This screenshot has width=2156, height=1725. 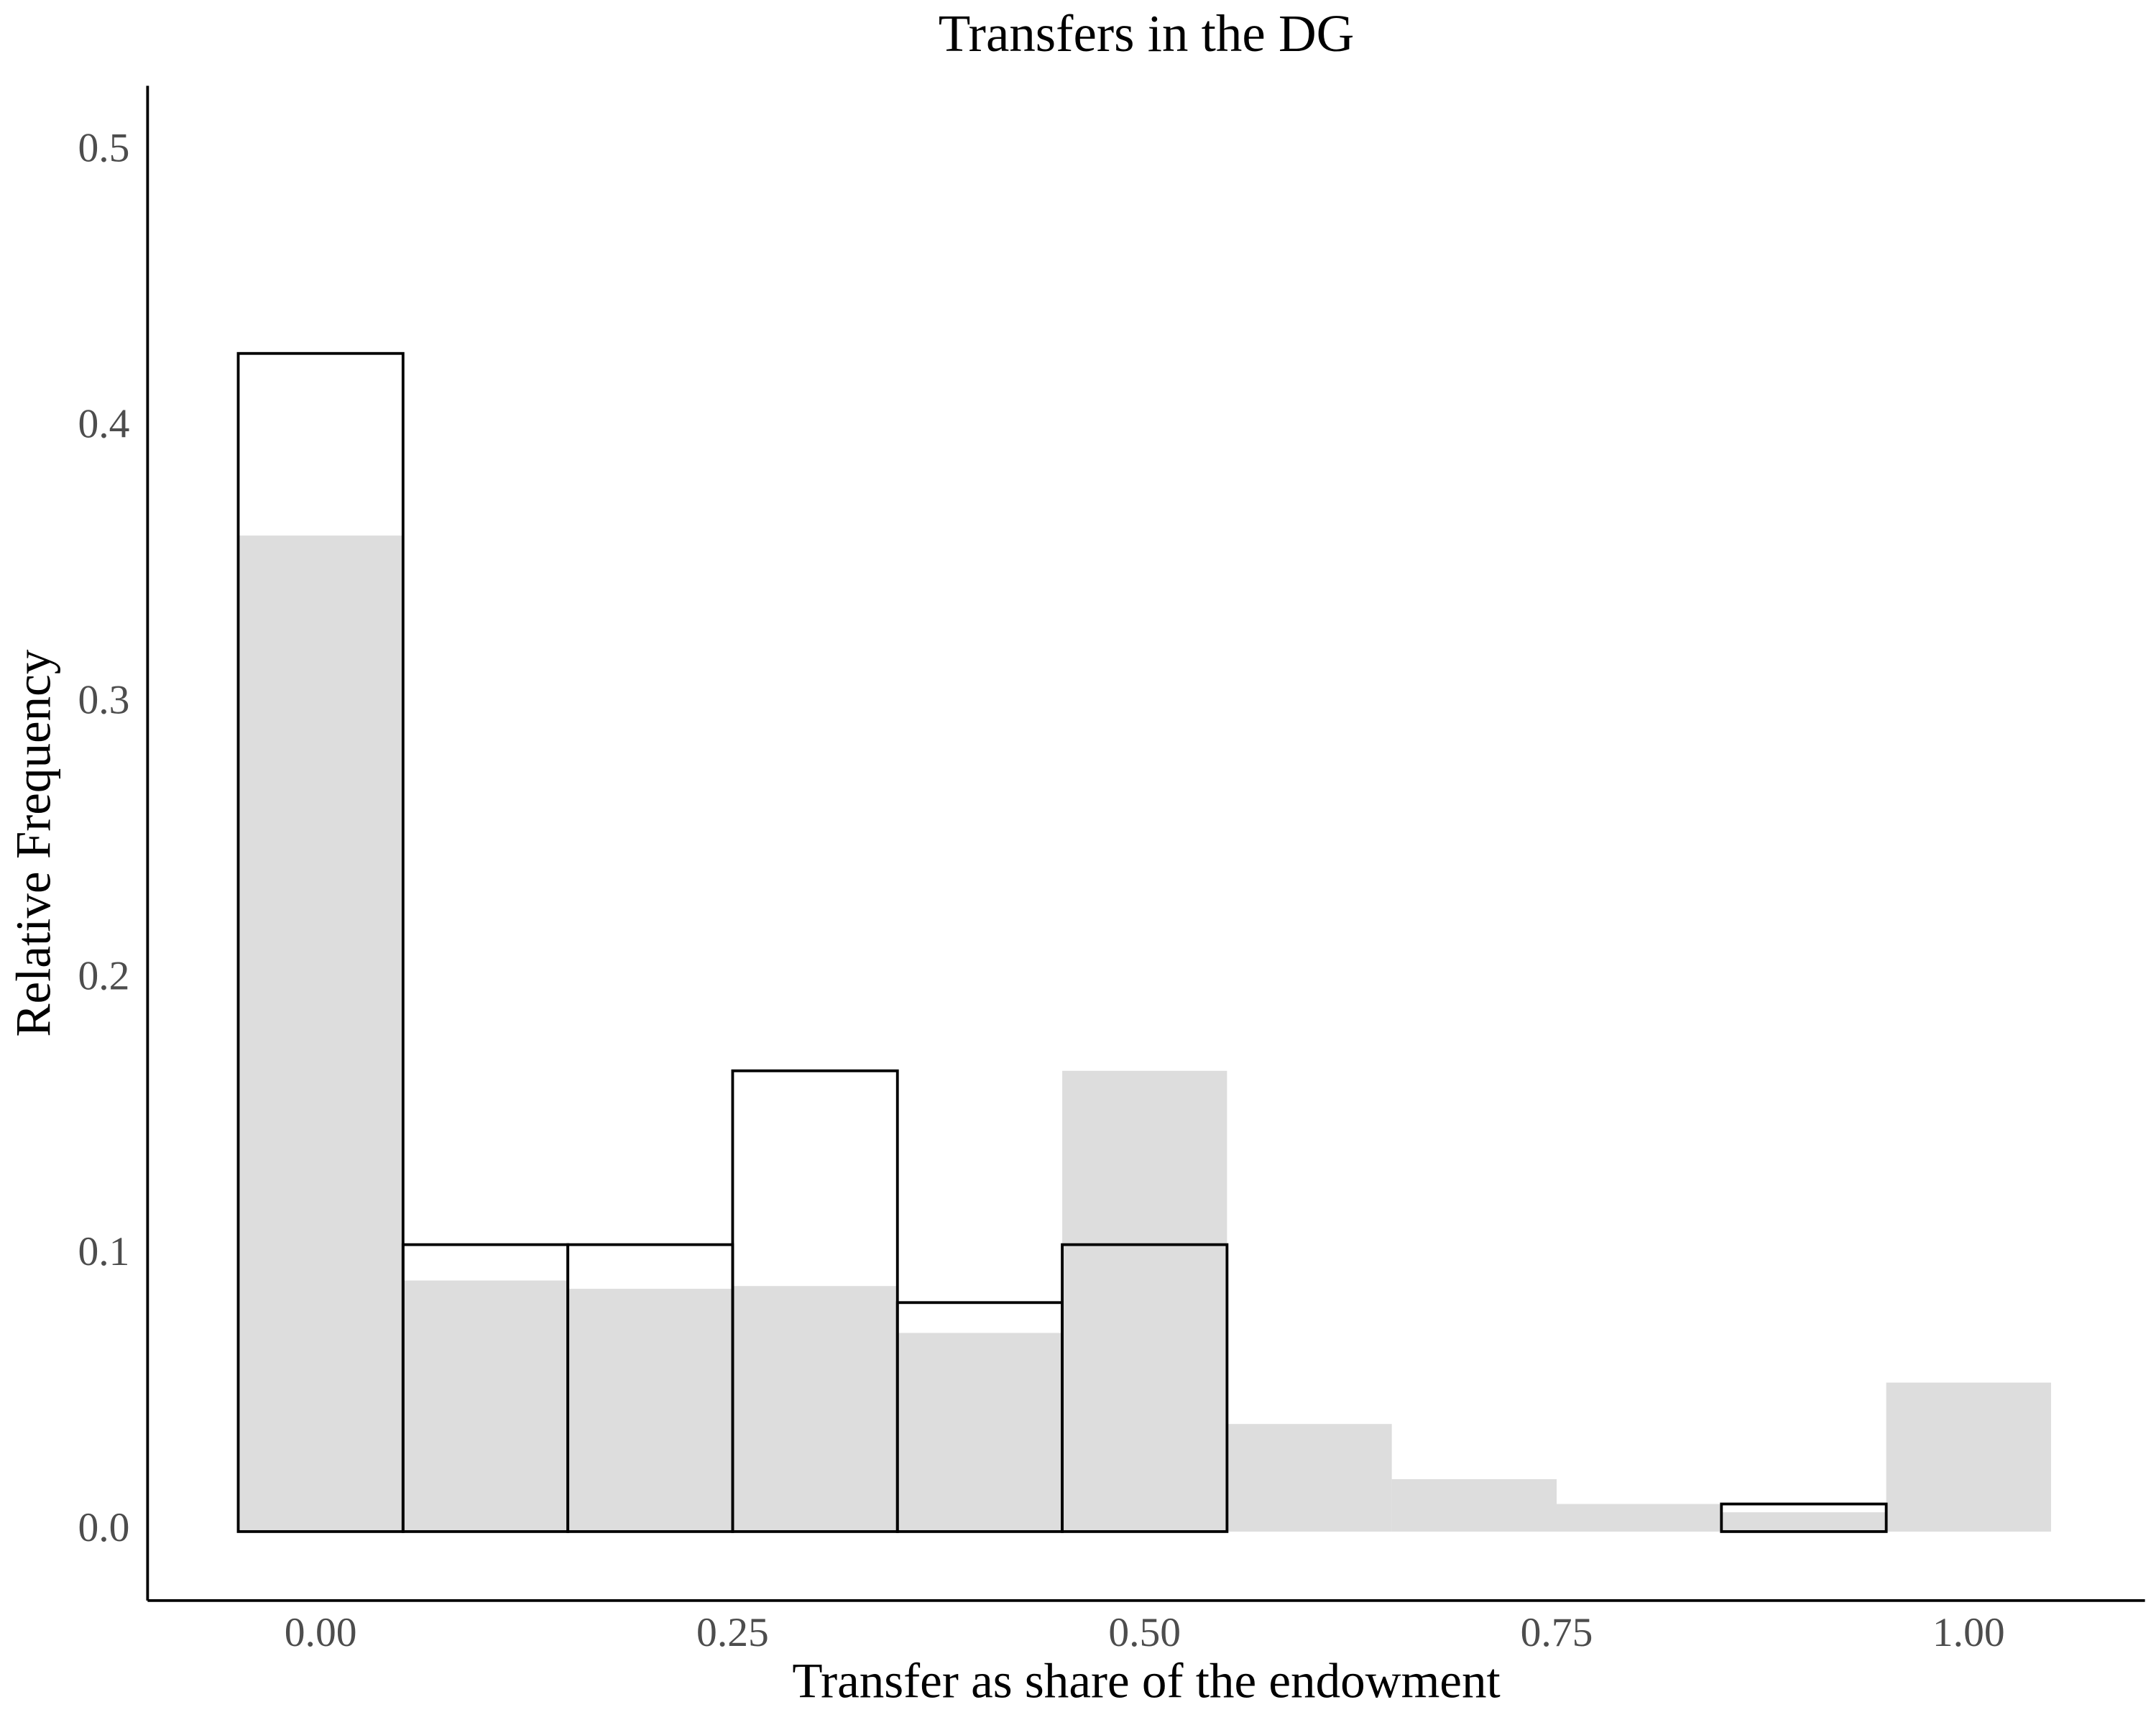 I want to click on x-tick-label: 0.00, so click(x=321, y=1632).